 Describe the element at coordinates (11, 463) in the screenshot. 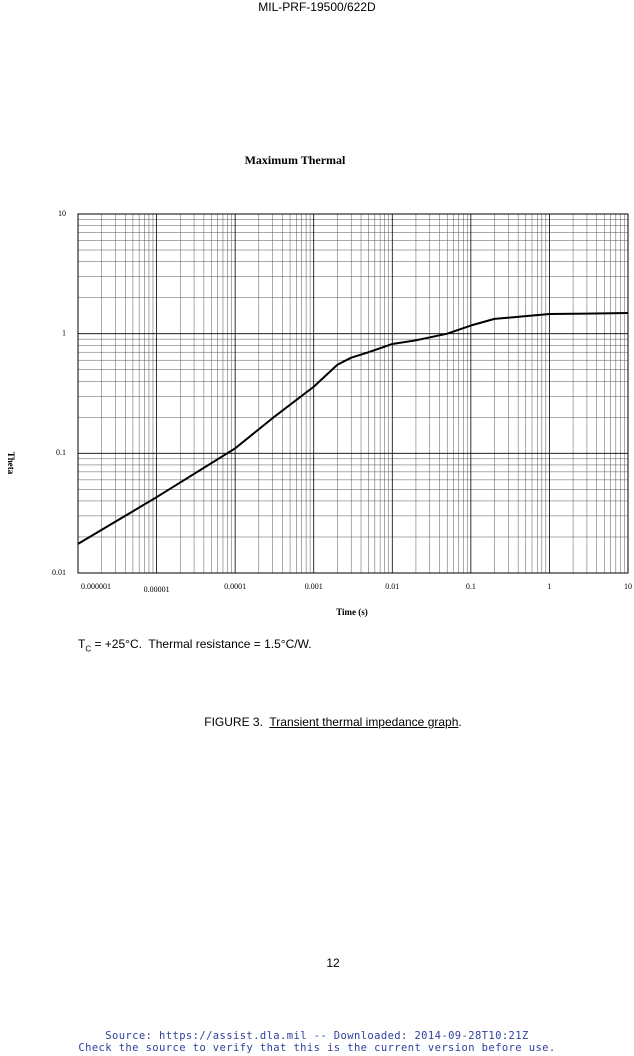

I see `y-axis-label: Theta` at that location.